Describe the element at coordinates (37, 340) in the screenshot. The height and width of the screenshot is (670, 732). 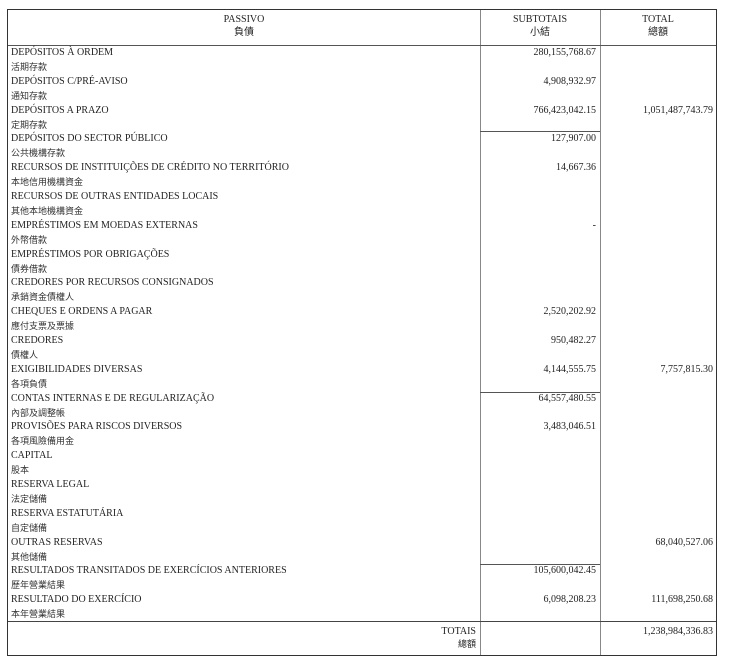
I see `row-label-pt: CREDORES` at that location.